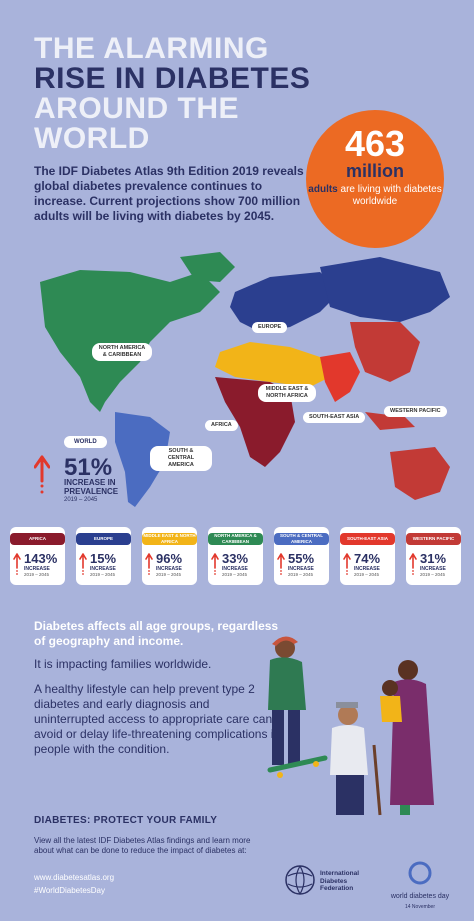 This screenshot has width=474, height=921. I want to click on region-pct: 31%, so click(433, 558).